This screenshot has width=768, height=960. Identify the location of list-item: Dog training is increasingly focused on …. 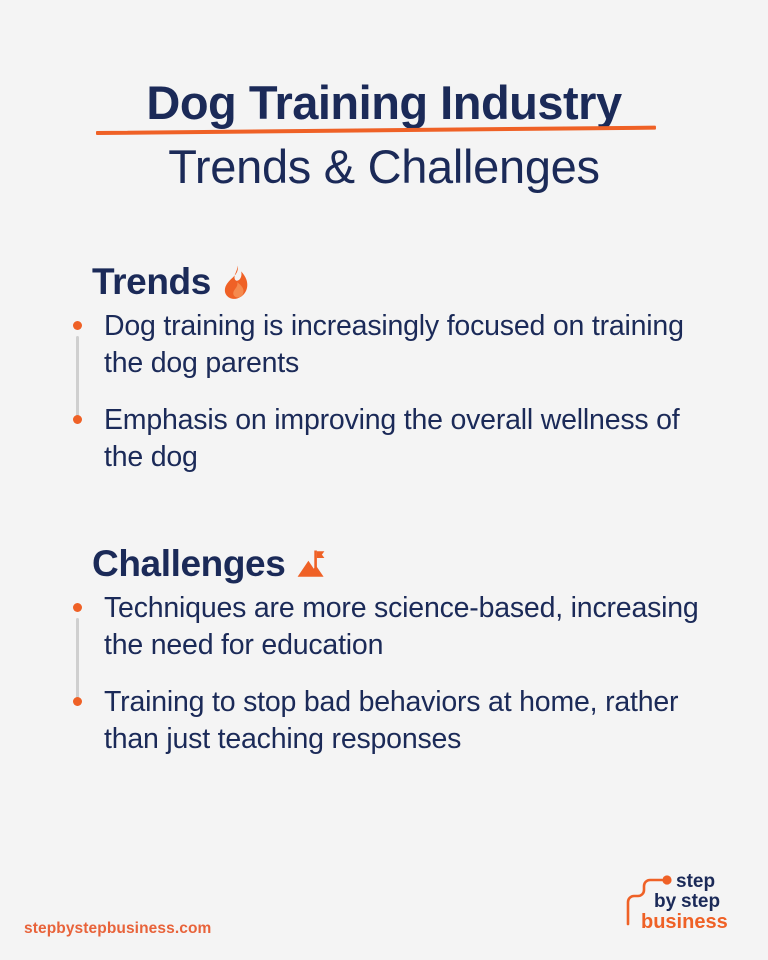
(396, 345).